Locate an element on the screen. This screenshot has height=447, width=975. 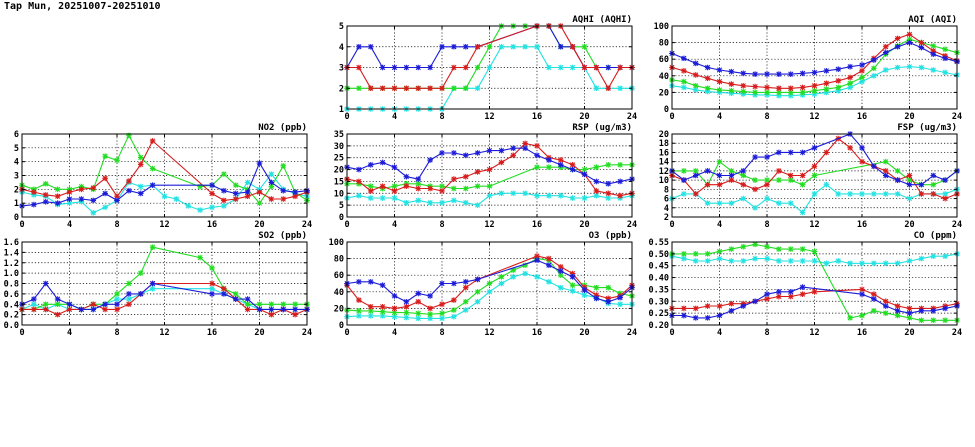
chart-title: AQI (AQI) is located at coordinates (932, 20).